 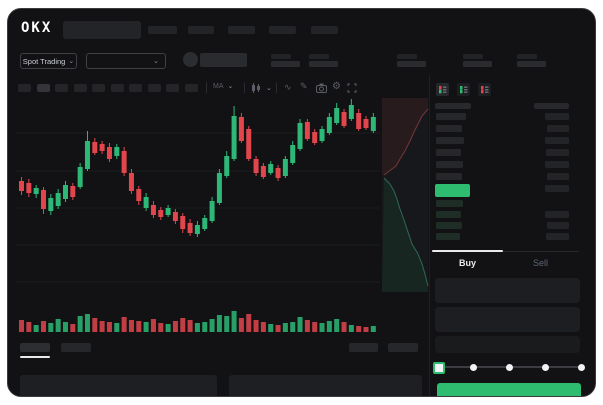 What do you see at coordinates (223, 86) in the screenshot?
I see `indicator-dropdown: MA ⌄` at bounding box center [223, 86].